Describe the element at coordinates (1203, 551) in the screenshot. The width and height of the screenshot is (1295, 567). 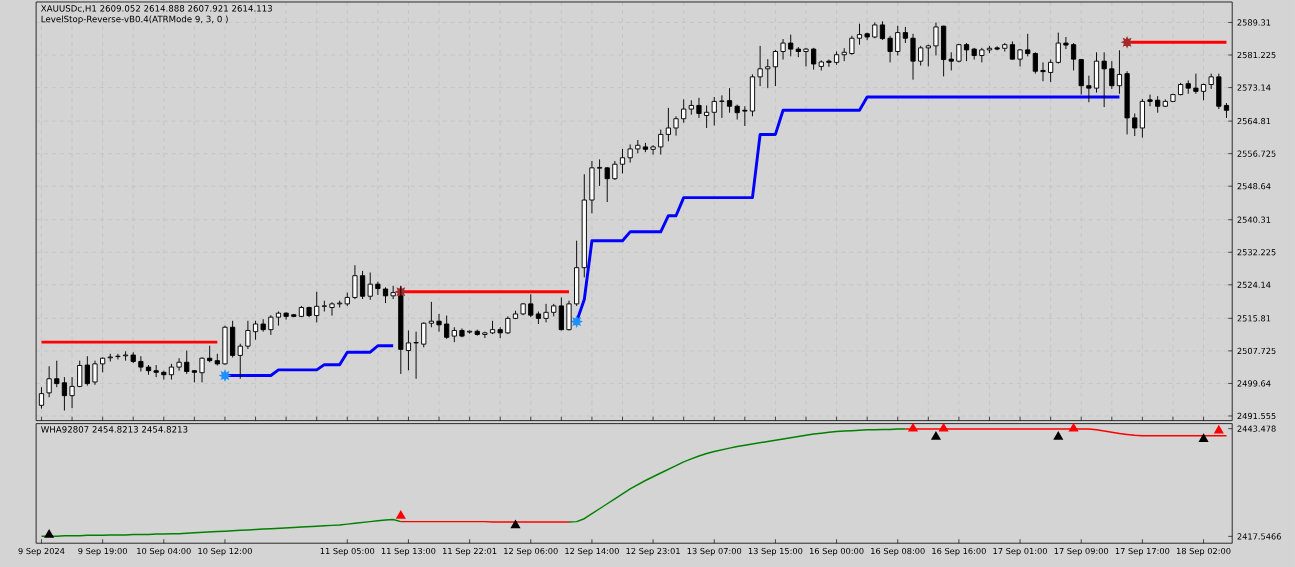
I see `x-tick-label: 18 Sep 02:00` at that location.